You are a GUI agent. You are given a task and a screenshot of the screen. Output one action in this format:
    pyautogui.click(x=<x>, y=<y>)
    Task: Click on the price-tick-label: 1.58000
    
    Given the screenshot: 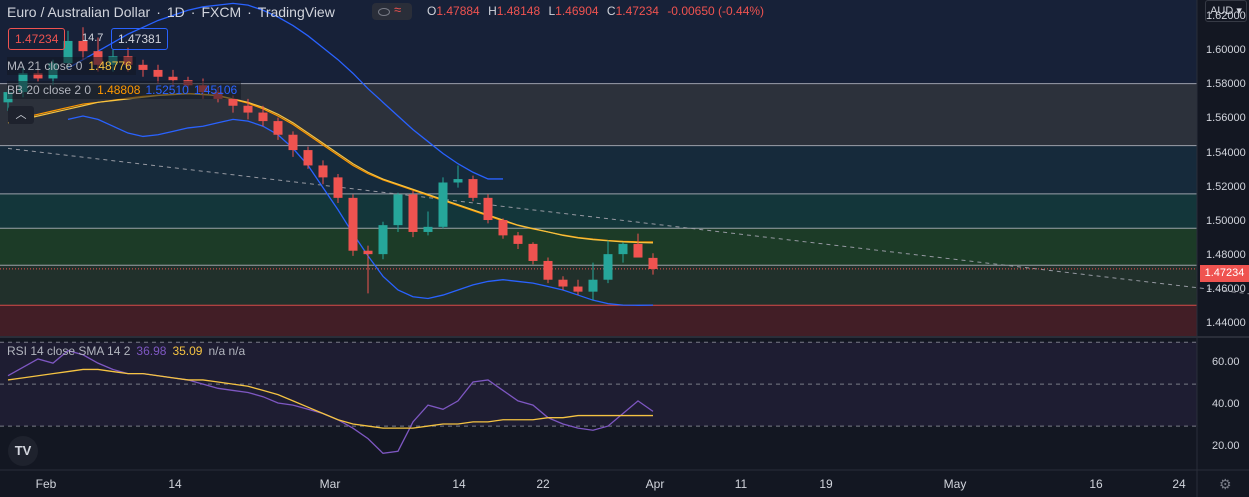 What is the action you would take?
    pyautogui.click(x=1226, y=84)
    